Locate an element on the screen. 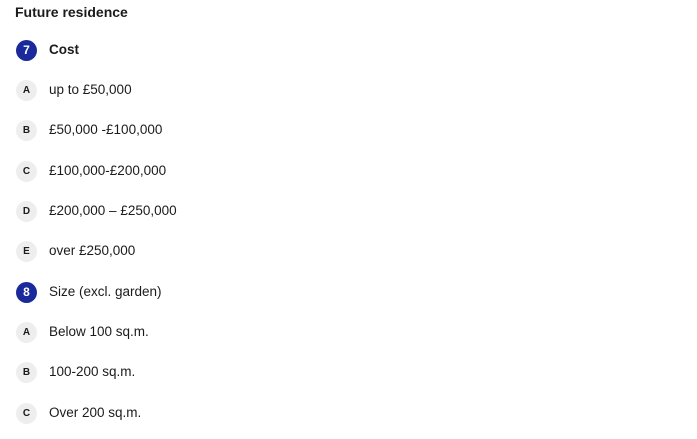 Image resolution: width=697 pixels, height=439 pixels. option-label: £100,000-£200,000 is located at coordinates (108, 170).